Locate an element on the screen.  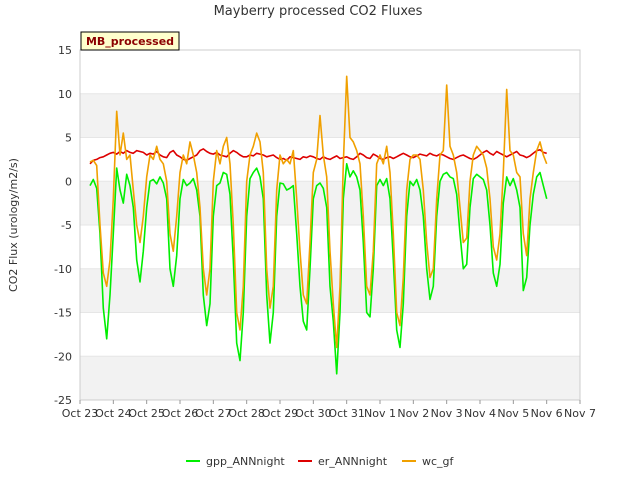
y-tick-label-8: 15 is located at coordinates (65, 50).